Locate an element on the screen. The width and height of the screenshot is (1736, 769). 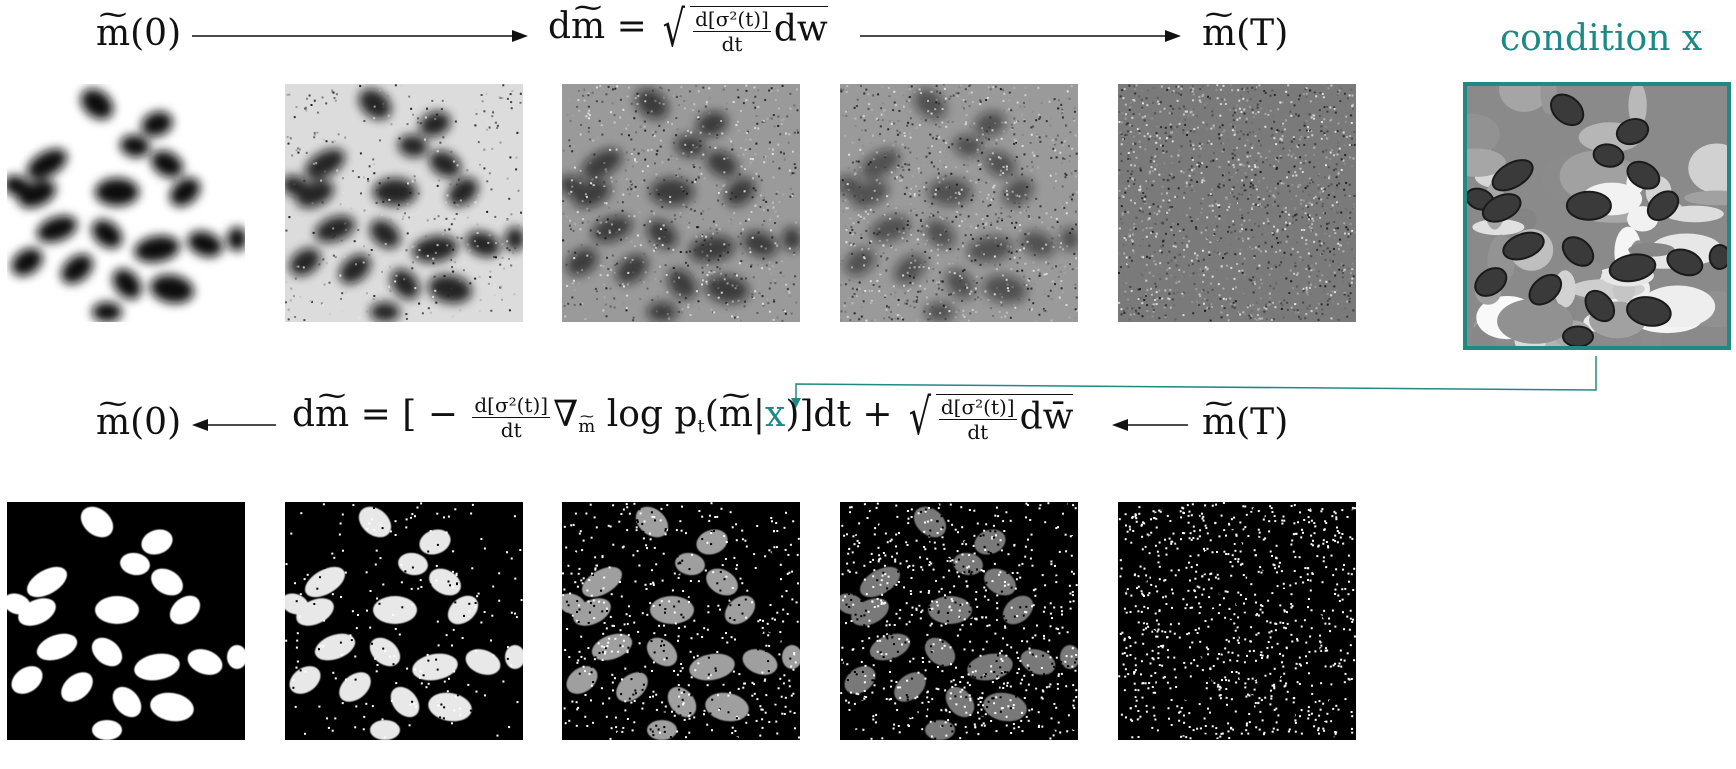
soft-mask-t0 is located at coordinates (126, 203).